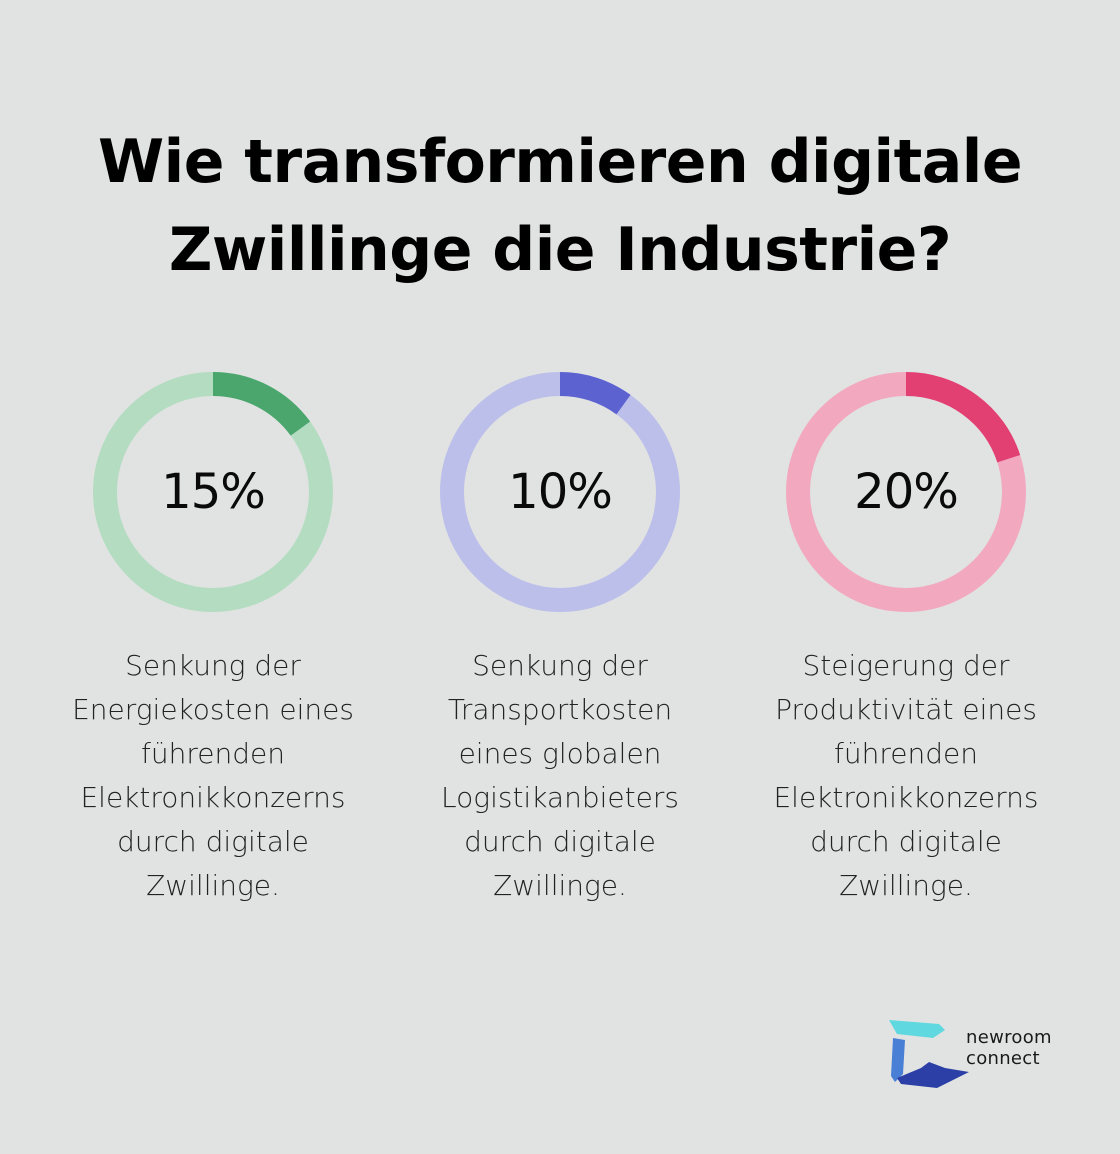  Describe the element at coordinates (560, 797) in the screenshot. I see `description-line: Logistikanbieters` at that location.